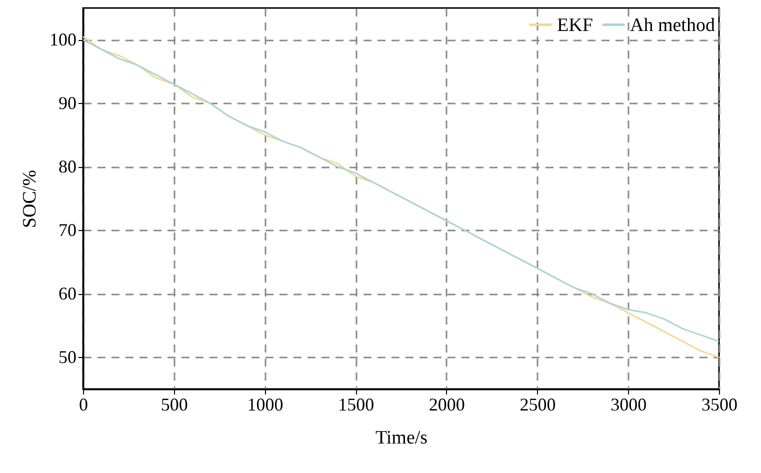  What do you see at coordinates (174, 404) in the screenshot?
I see `x-tick-label: 500` at bounding box center [174, 404].